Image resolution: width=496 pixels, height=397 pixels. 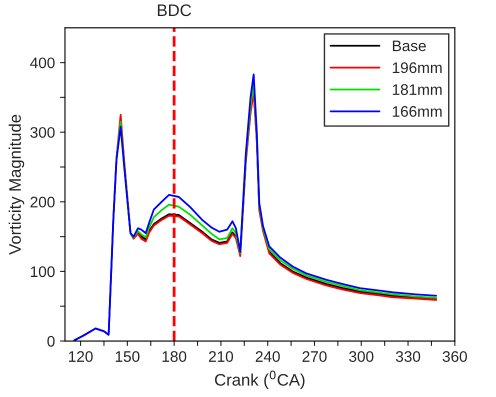 I want to click on x-tick-label: 360, so click(x=454, y=356).